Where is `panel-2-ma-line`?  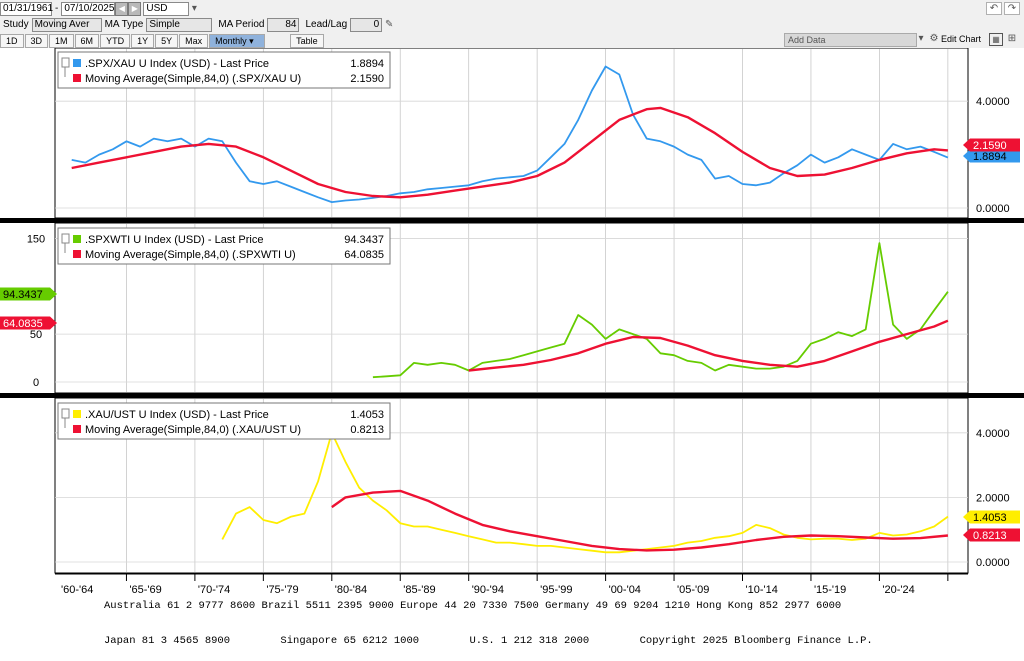 panel-2-ma-line is located at coordinates (708, 345).